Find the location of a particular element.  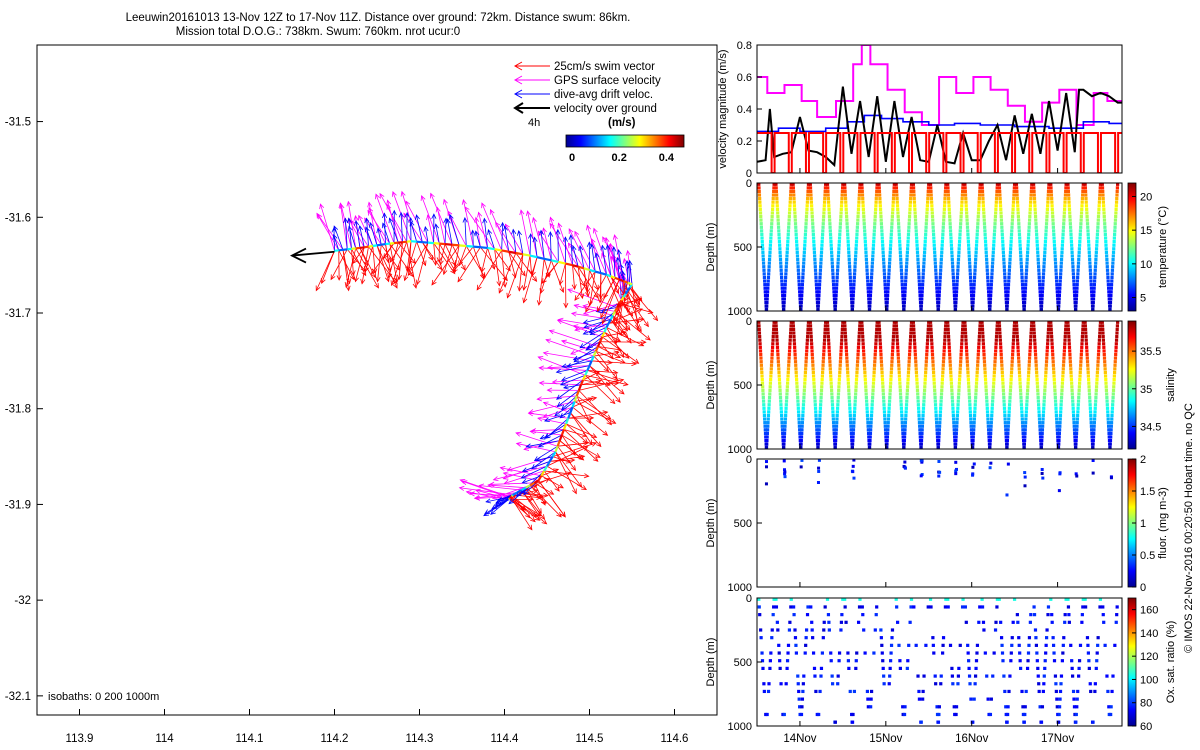

track-segment is located at coordinates (613, 277).